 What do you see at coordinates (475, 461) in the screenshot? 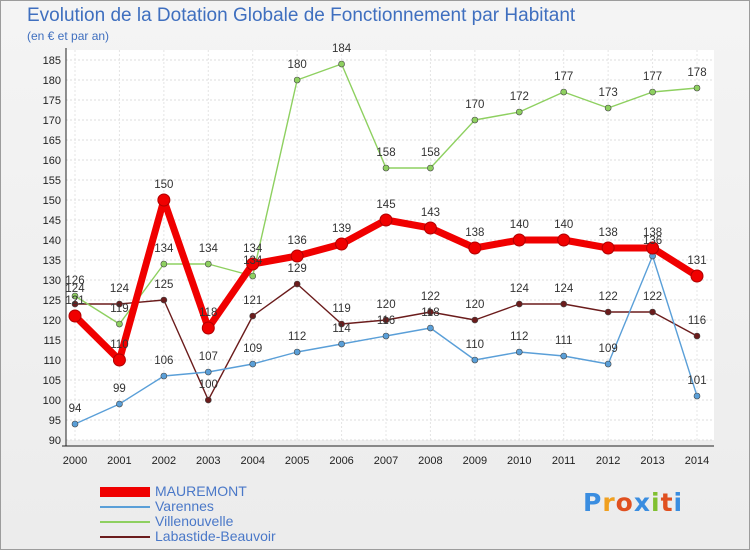
I see `x-tick-label: 2009` at bounding box center [475, 461].